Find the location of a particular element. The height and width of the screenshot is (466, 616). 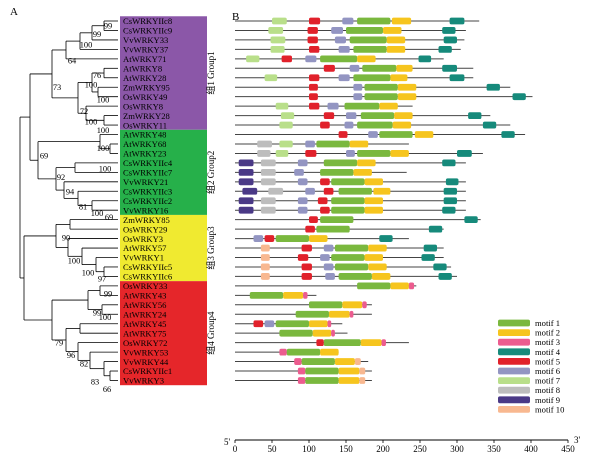

bootstrap-value: 73 is located at coordinates (57, 87).